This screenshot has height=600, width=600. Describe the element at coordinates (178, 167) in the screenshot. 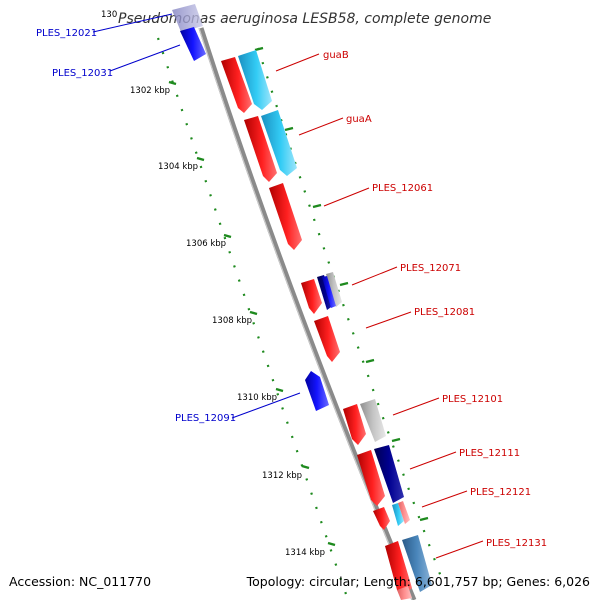

I see `tick-label: 1304 kbp` at that location.